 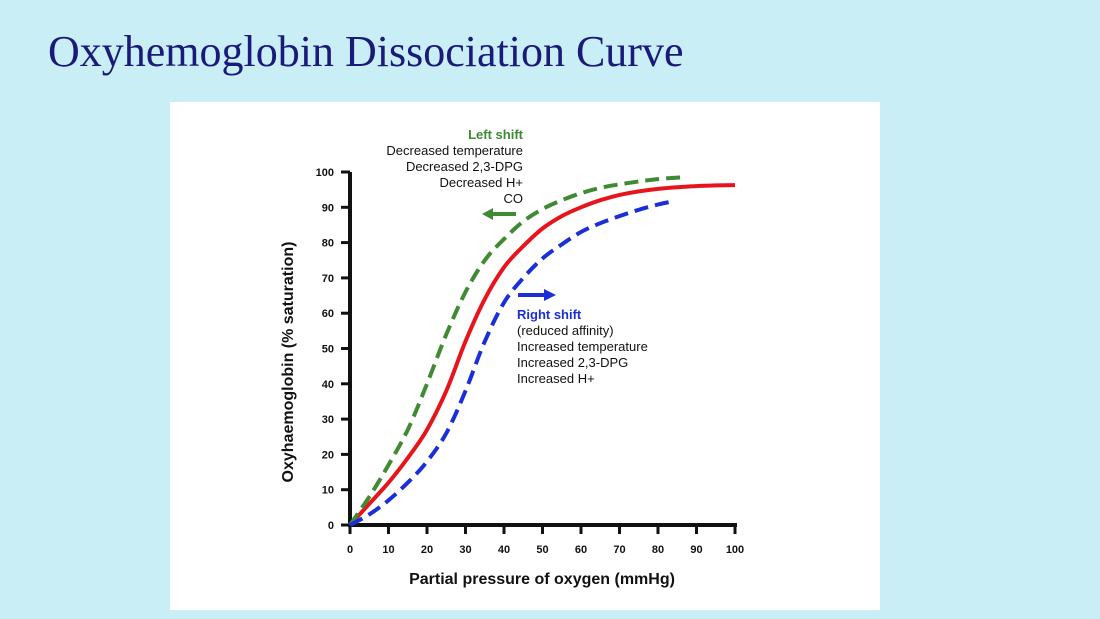 I want to click on slide-title: Oxyhemoglobin Dissociation Curve, so click(x=366, y=51).